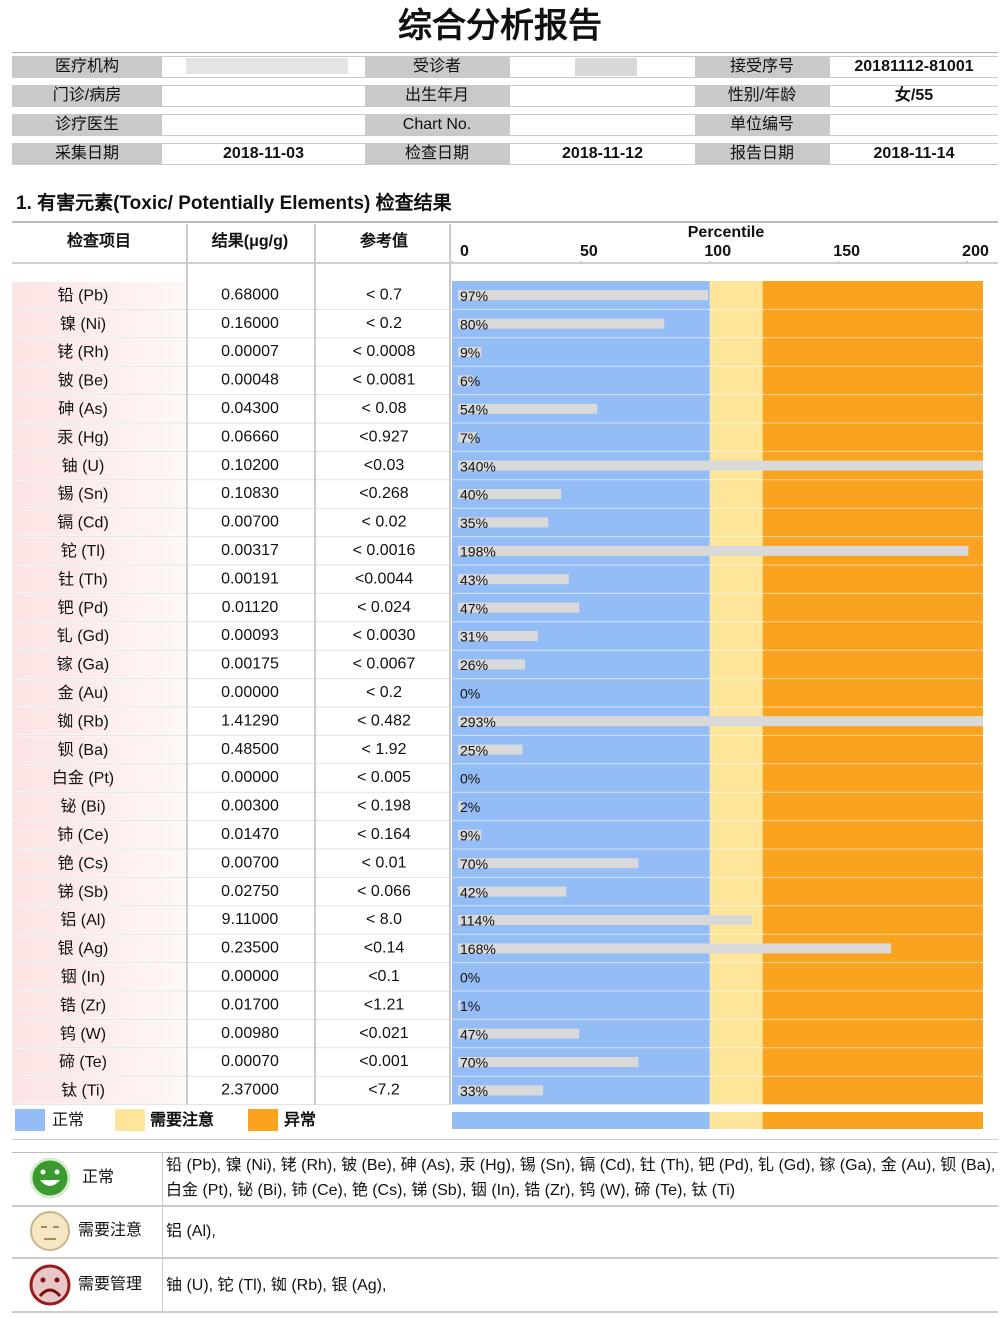  Describe the element at coordinates (474, 750) in the screenshot. I see `percentile-label: 25%` at that location.